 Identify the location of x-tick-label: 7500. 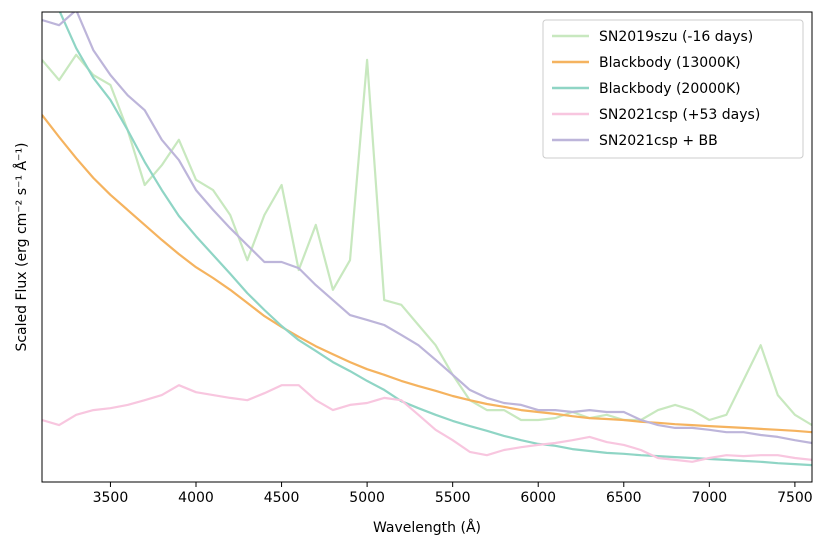
(795, 498).